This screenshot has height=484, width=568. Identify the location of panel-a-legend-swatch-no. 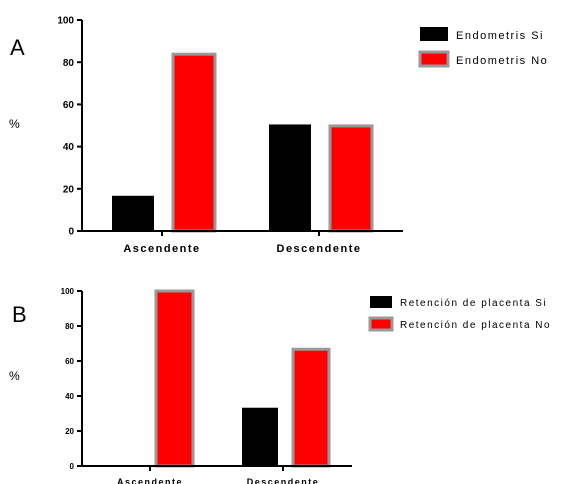
(434, 59).